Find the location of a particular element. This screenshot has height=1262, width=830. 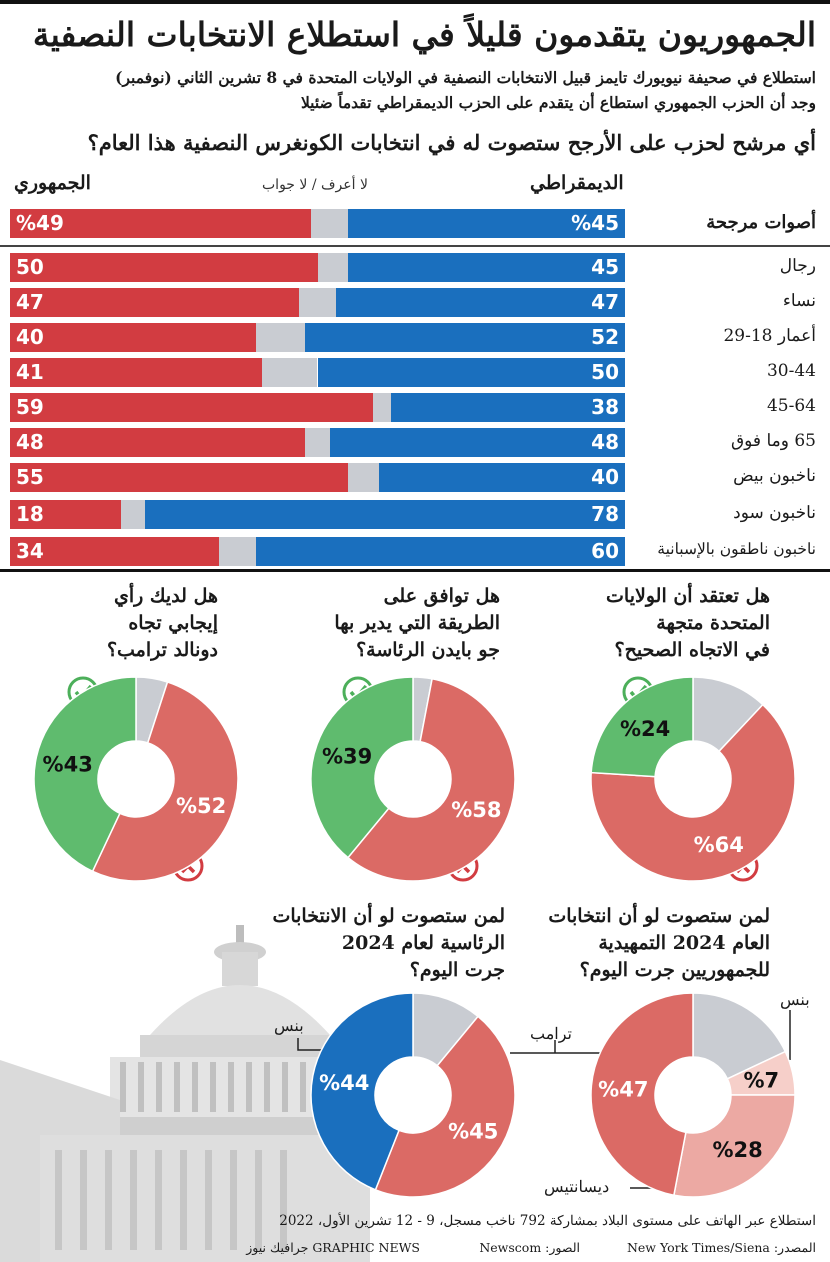

bar-value-democrat: %45 is located at coordinates (595, 223).